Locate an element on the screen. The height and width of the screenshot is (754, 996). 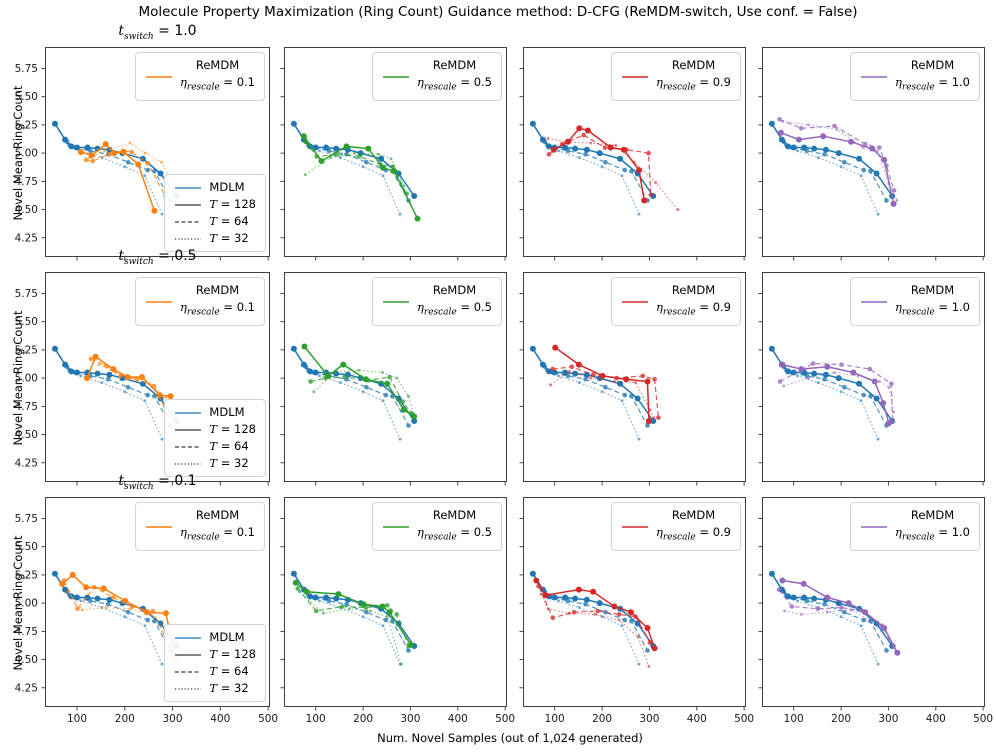
plot-area: 4.25 4.50 4.75 5.00 5.25 5.50 5.75 is located at coordinates (142, 154).